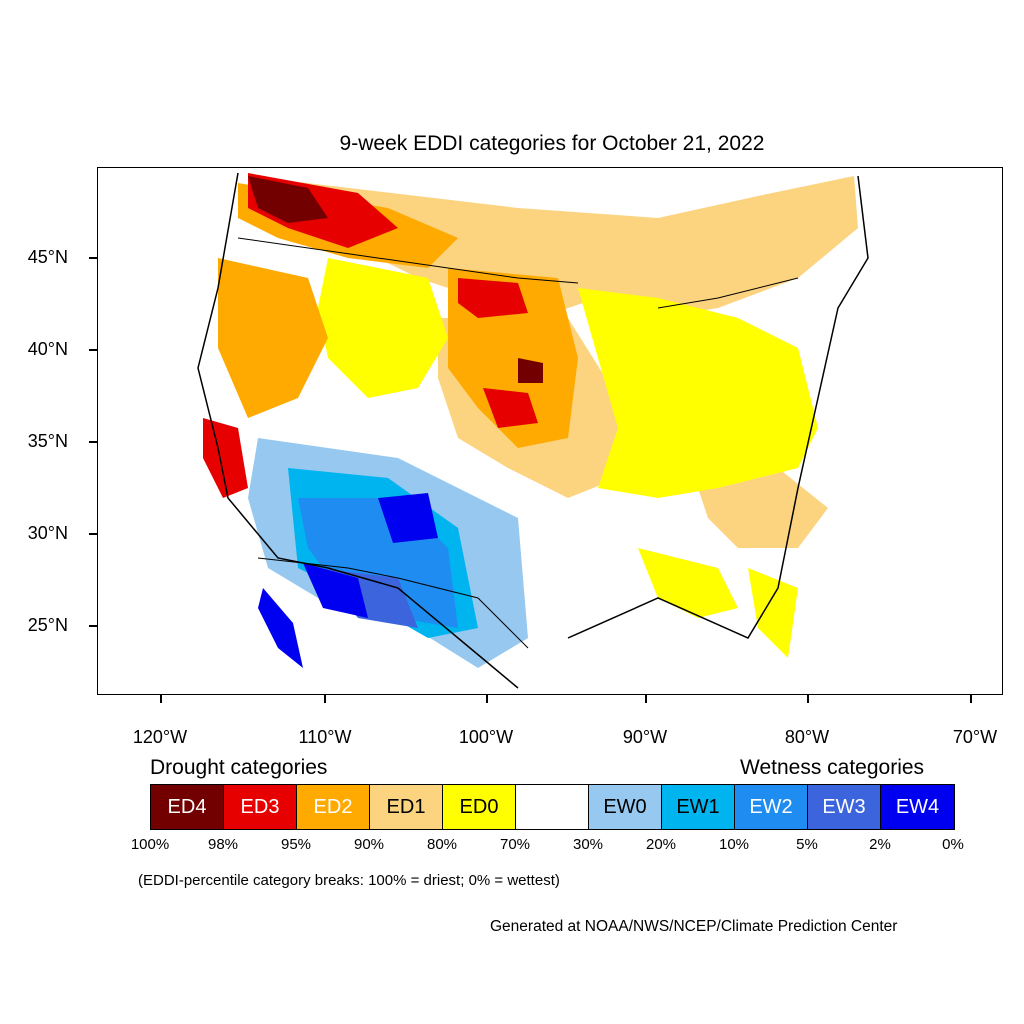 This screenshot has height=1024, width=1024. What do you see at coordinates (369, 844) in the screenshot?
I see `legend-break-label: 90%` at bounding box center [369, 844].